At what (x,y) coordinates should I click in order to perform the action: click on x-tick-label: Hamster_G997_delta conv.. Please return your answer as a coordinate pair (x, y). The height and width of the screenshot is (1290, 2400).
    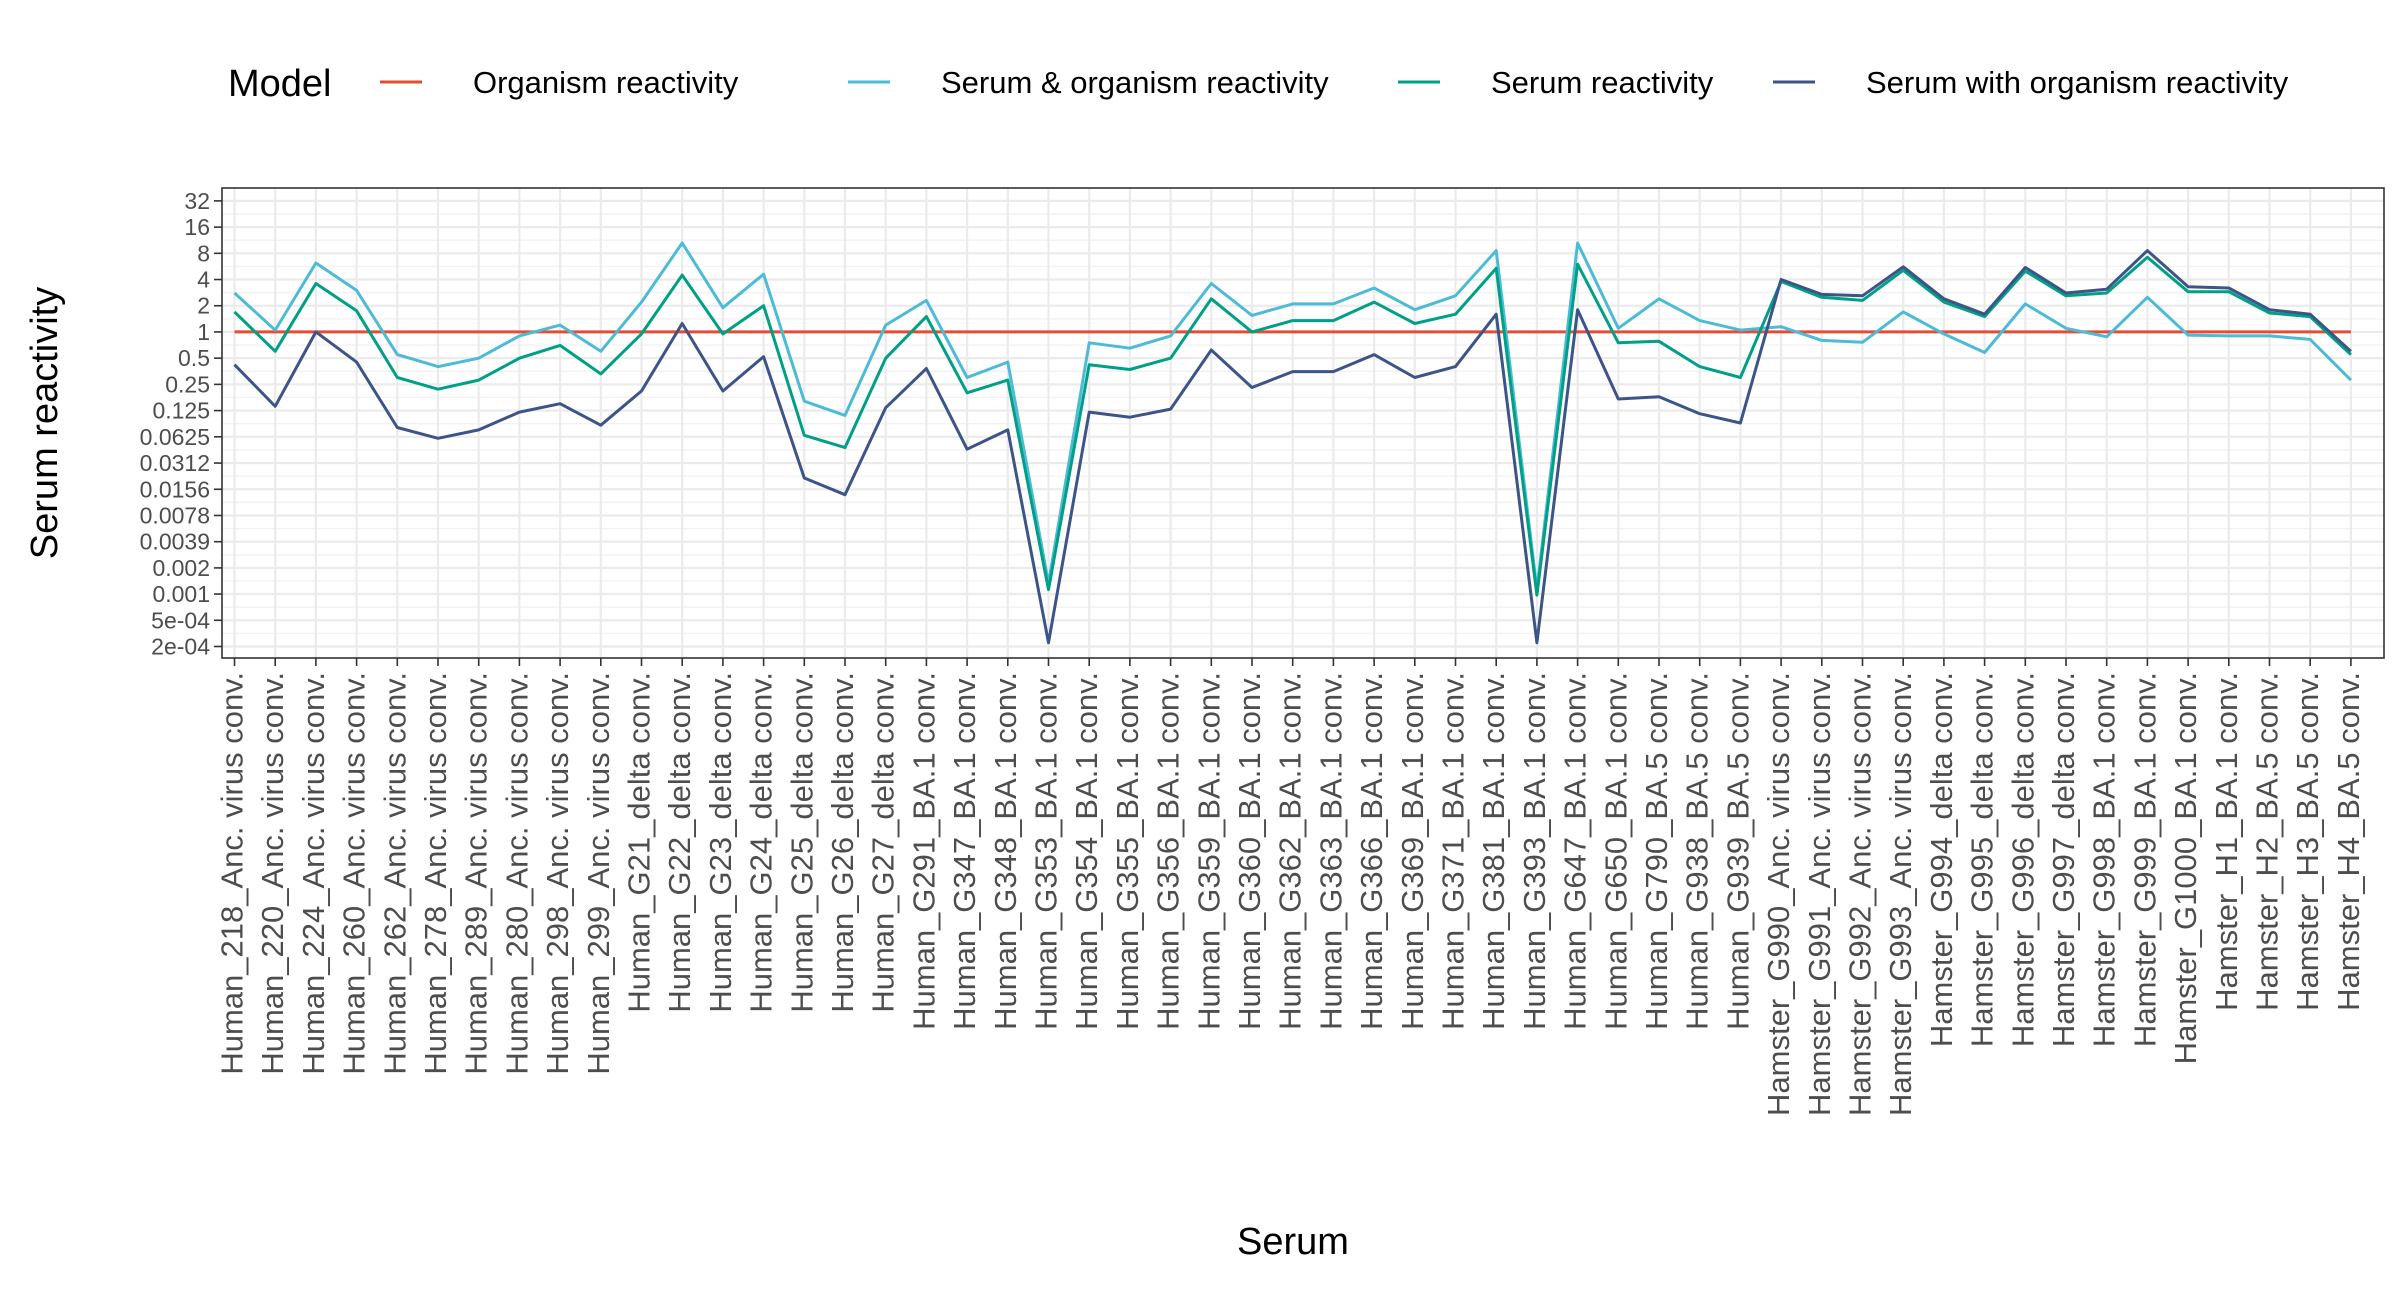
    Looking at the image, I should click on (2063, 859).